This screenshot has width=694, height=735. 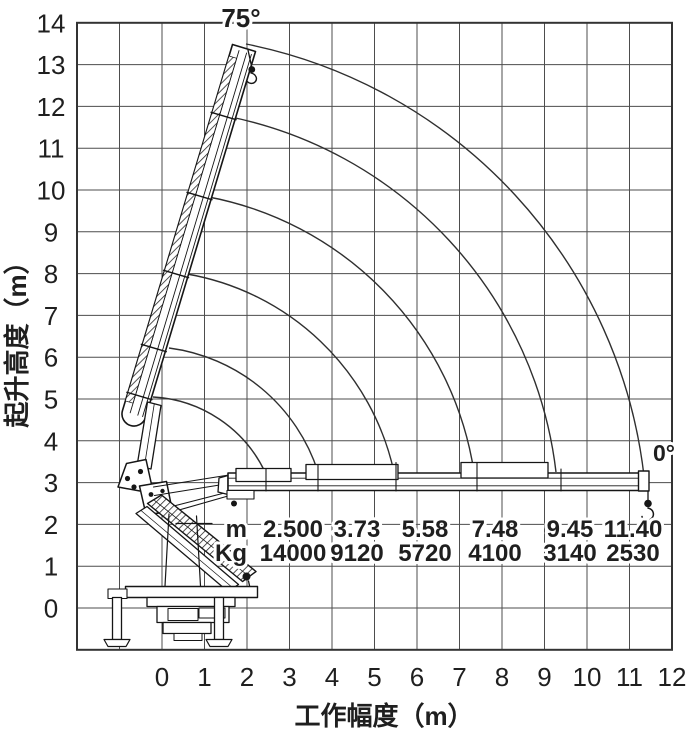 What do you see at coordinates (648, 506) in the screenshot?
I see `boom-tip-hook-0deg` at bounding box center [648, 506].